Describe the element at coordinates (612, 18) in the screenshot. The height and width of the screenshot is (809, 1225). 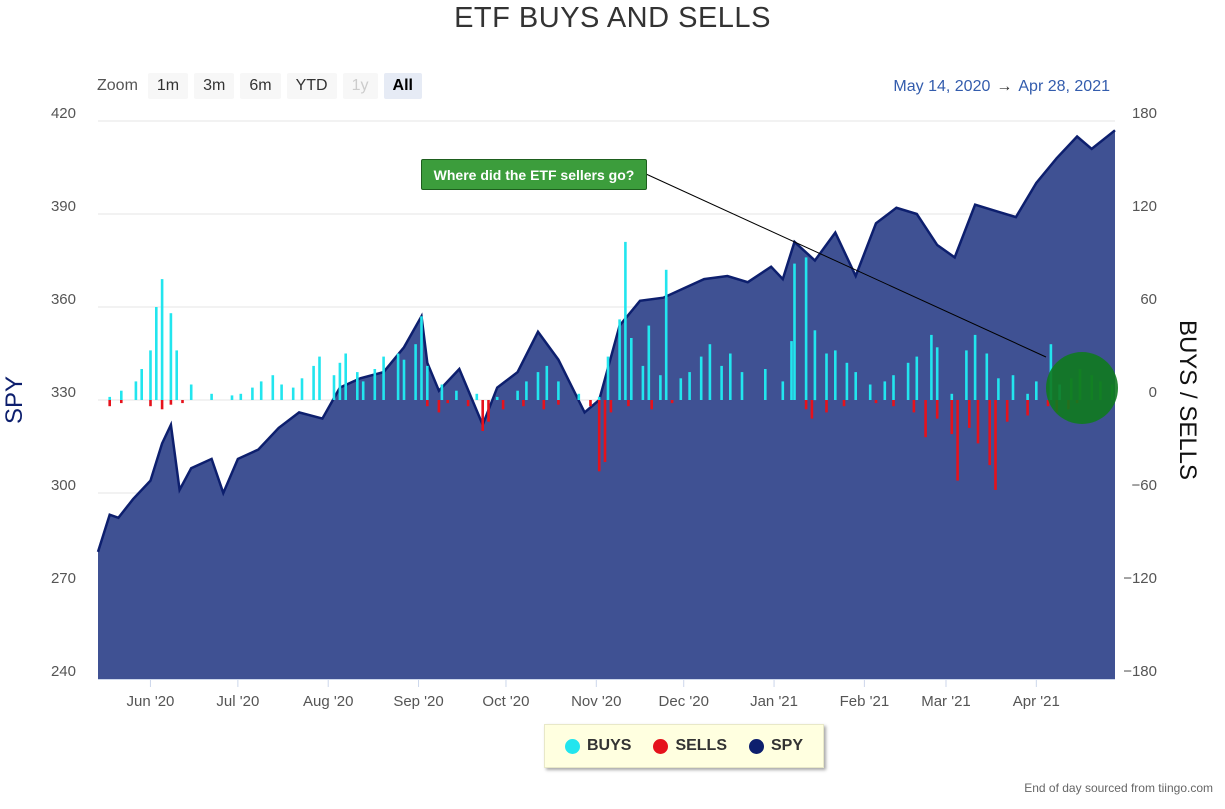
I see `chart-title: ETF BUYS AND SELLS` at that location.